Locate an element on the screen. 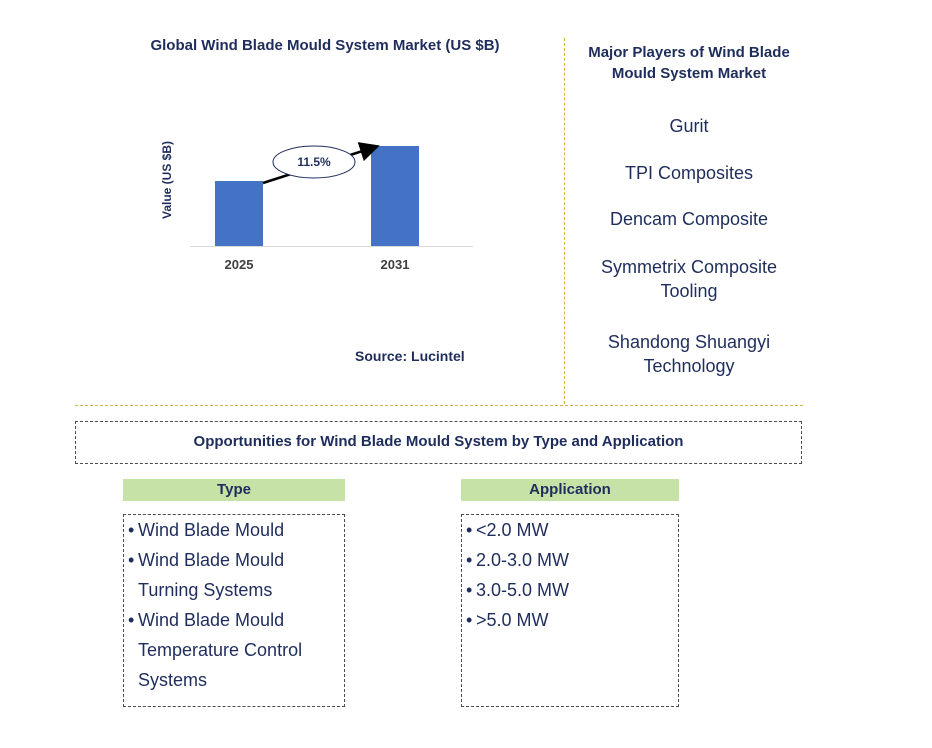  application-box: <2.0 MW 2.0-3.0 MW 3.0-5.0 MW >5.0 MW is located at coordinates (570, 610).